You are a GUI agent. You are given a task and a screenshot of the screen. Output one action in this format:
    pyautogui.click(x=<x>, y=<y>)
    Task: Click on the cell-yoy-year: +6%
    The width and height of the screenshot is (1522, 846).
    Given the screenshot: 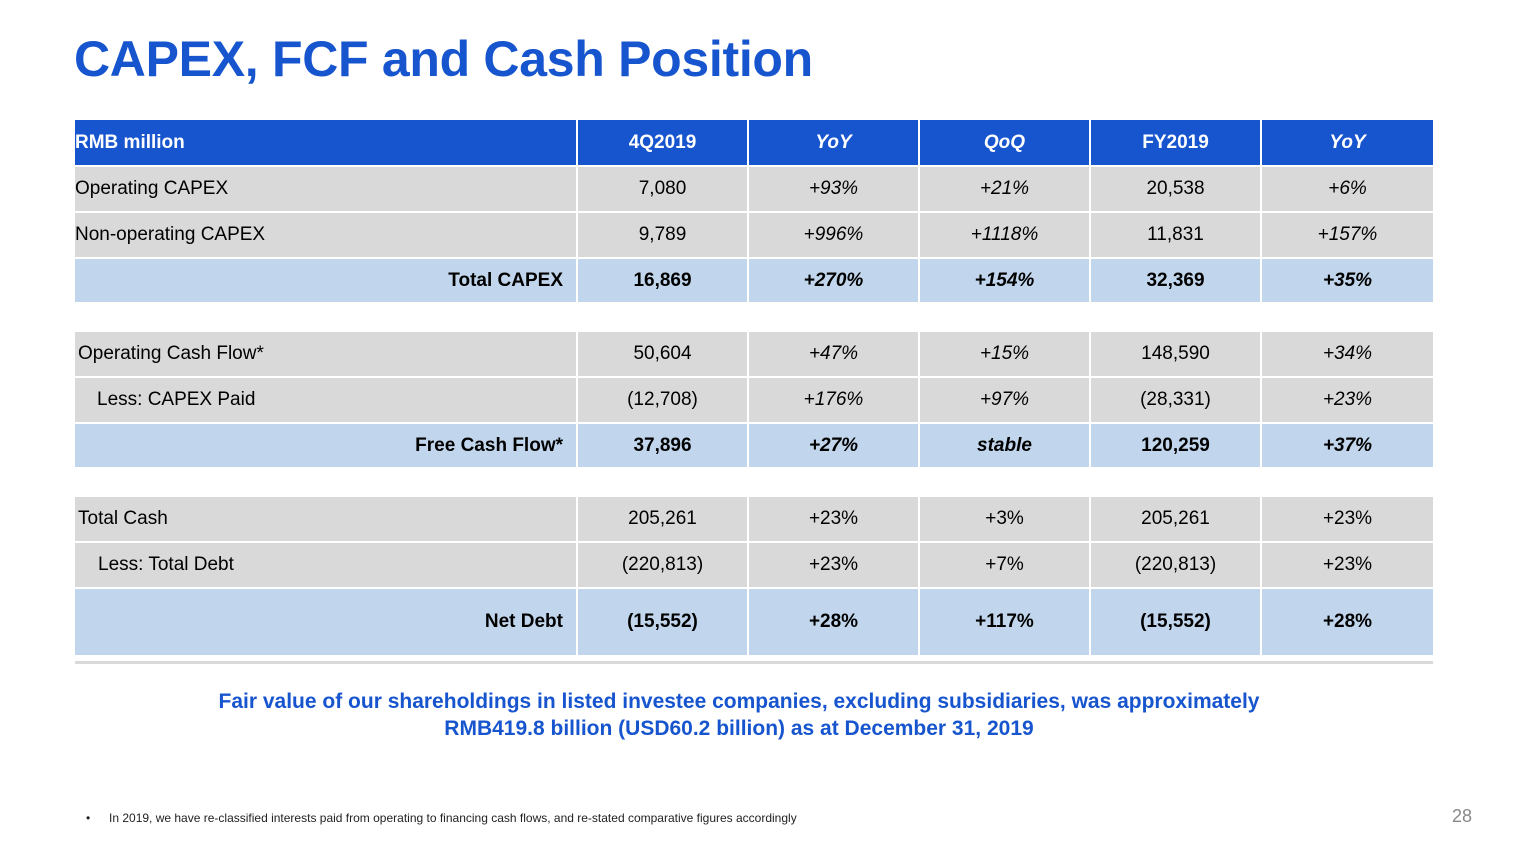 What is the action you would take?
    pyautogui.click(x=1346, y=188)
    